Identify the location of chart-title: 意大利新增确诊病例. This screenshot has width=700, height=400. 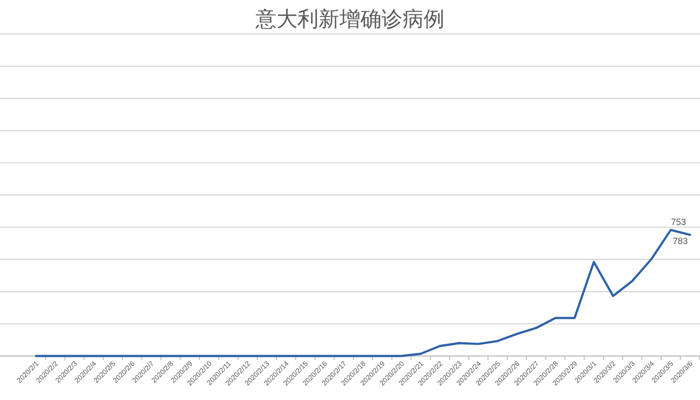
(349, 19).